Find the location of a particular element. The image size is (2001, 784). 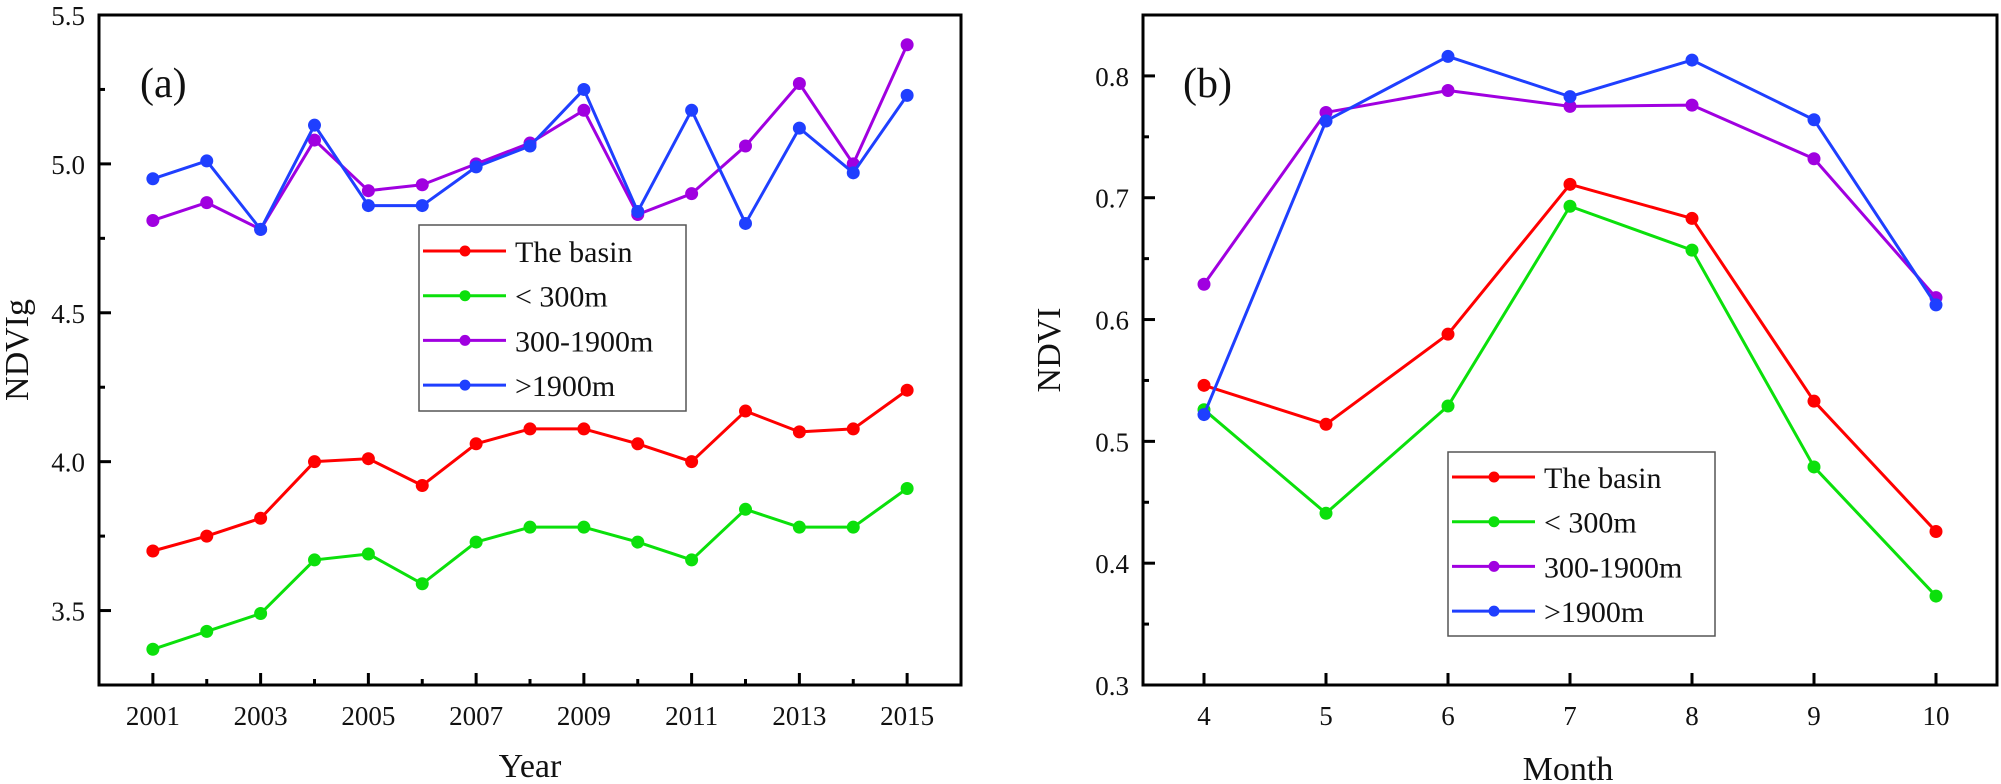

y-tick-label: 4.5 is located at coordinates (68, 314).